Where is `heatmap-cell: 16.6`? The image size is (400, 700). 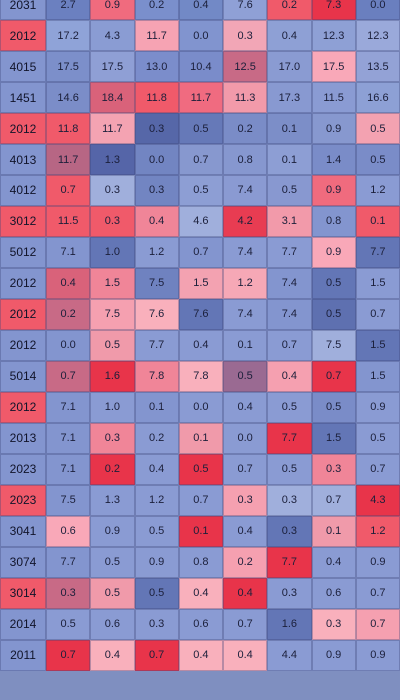 heatmap-cell: 16.6 is located at coordinates (377, 98).